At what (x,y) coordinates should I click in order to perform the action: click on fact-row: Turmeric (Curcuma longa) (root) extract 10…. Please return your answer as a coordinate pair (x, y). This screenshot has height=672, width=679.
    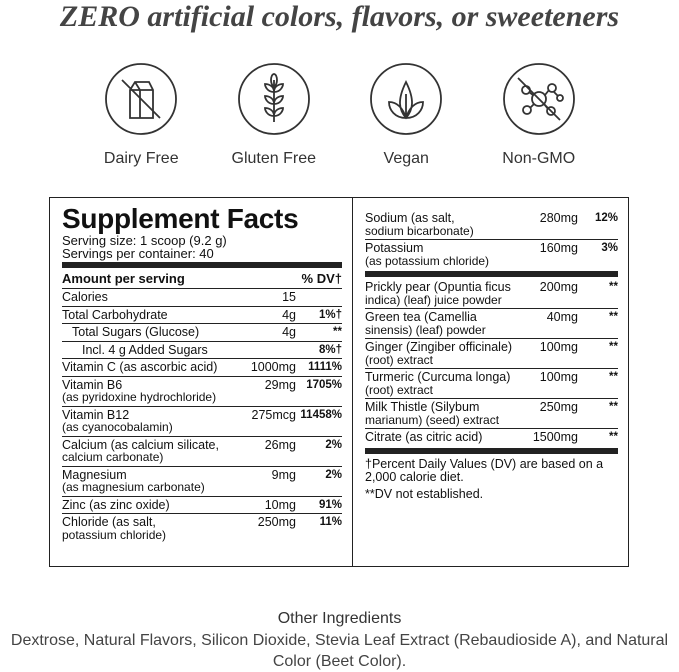
    Looking at the image, I should click on (491, 383).